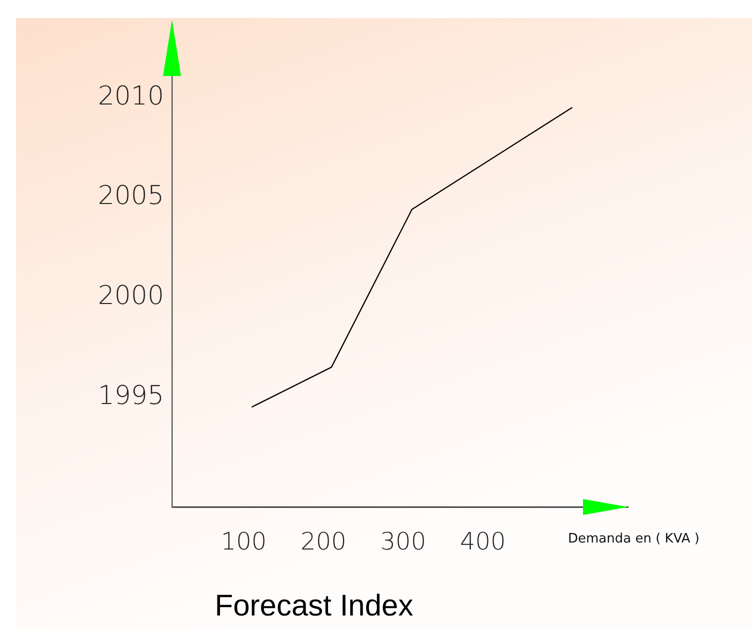  I want to click on y-tick-label: 2005, so click(131, 196).